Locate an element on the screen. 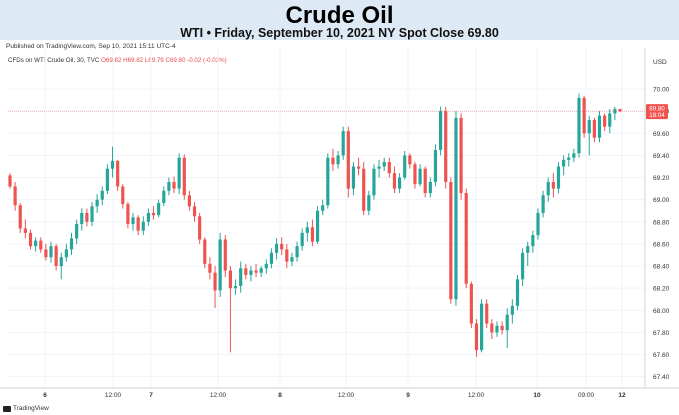 This screenshot has width=679, height=415. x-axis: 6 12:00 7 12:00 8 12:00 9 12:00 10 09:00 12 is located at coordinates (339, 393).